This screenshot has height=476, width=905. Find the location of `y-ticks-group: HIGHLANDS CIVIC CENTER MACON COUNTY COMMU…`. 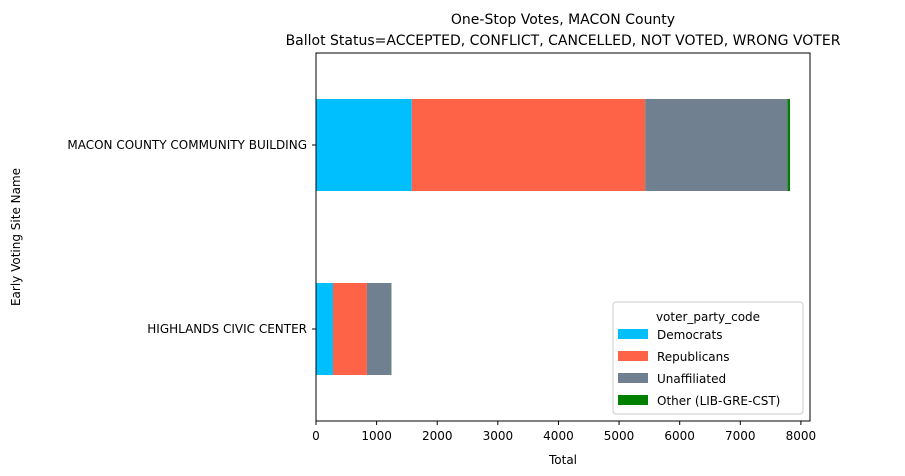

y-ticks-group: HIGHLANDS CIVIC CENTER MACON COUNTY COMMU… is located at coordinates (191, 237).